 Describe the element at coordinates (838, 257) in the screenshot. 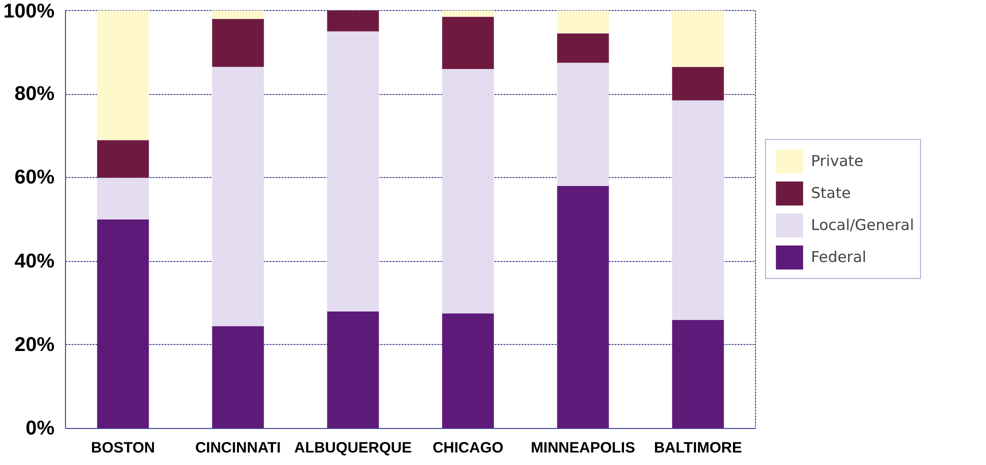

I see `legend-label: Federal` at that location.